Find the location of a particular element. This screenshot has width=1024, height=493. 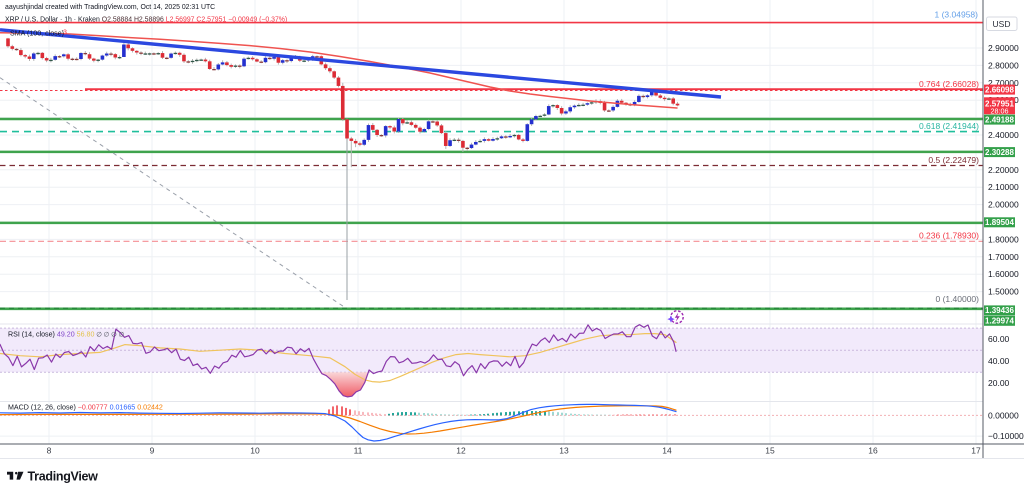

svg-text: 1.89504 is located at coordinates (999, 222).